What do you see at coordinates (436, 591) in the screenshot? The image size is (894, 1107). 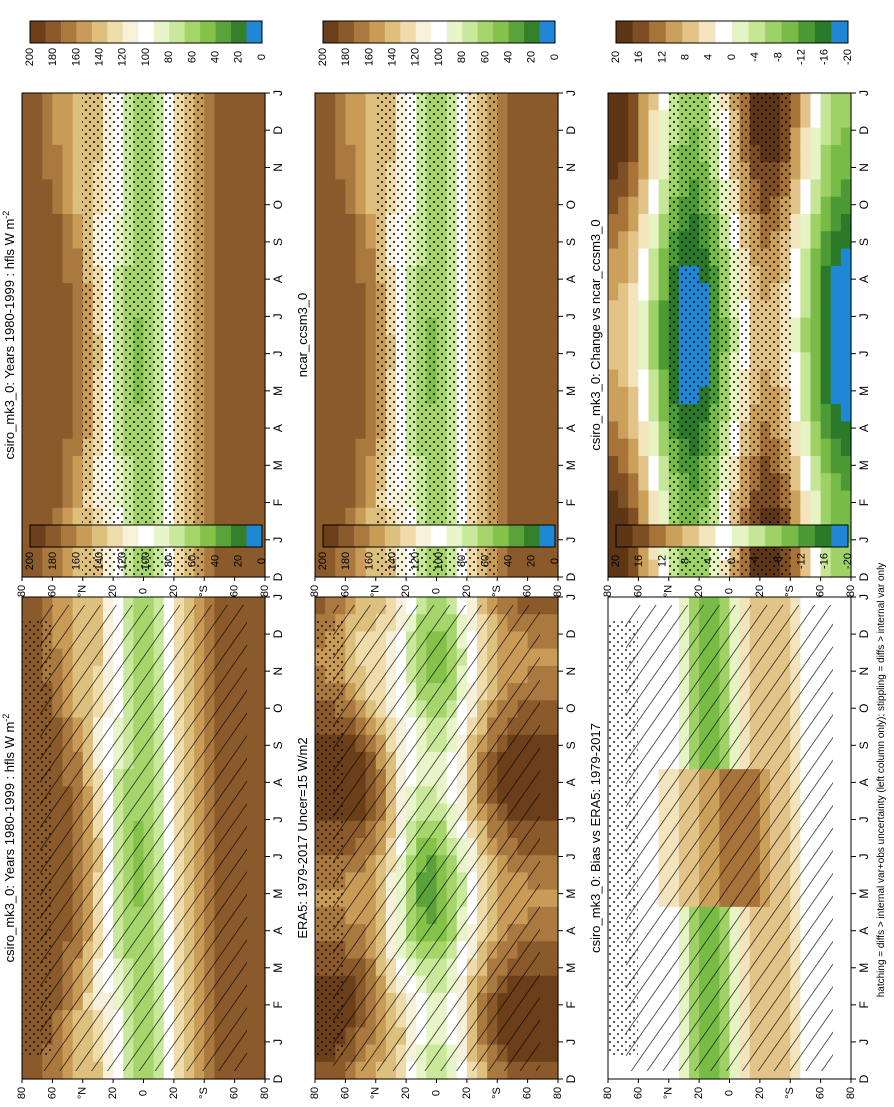 I see `lat-tick-label: 0` at bounding box center [436, 591].